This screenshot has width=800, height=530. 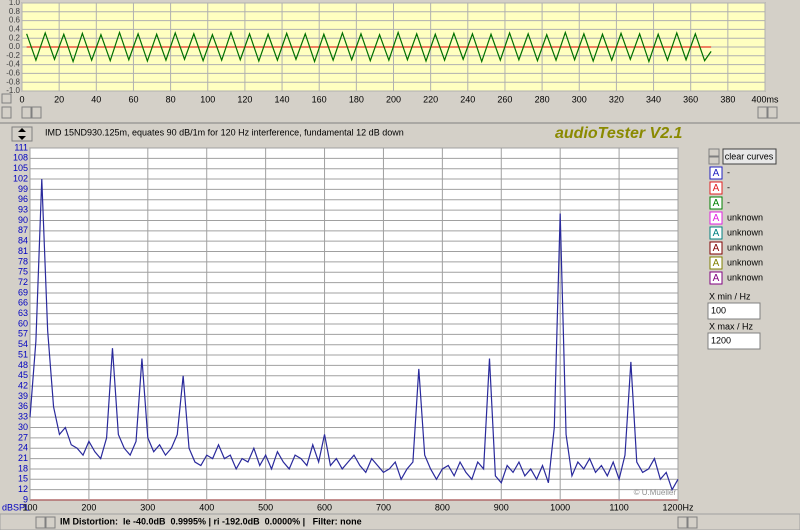 I want to click on x-tick-label: 0, so click(x=21, y=99).